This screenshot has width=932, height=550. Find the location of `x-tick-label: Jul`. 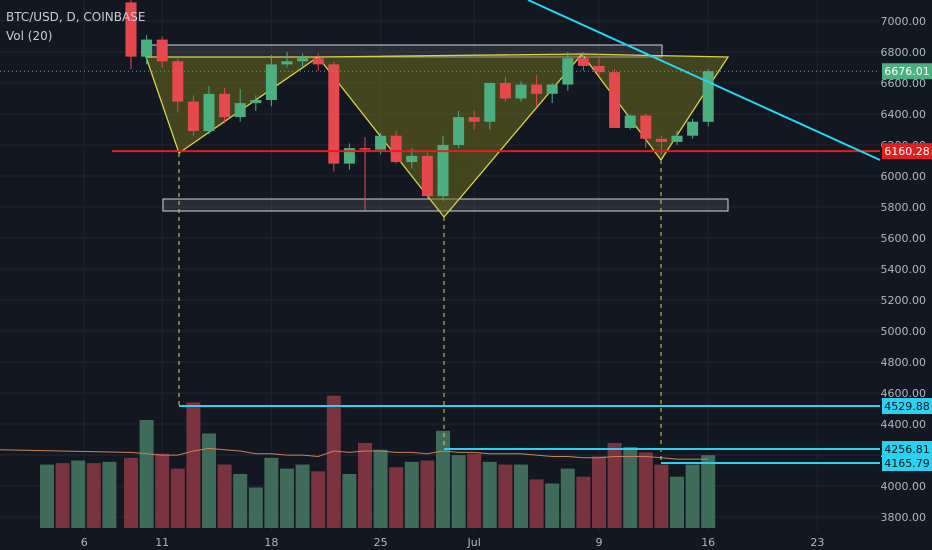

x-tick-label: Jul is located at coordinates (474, 542).